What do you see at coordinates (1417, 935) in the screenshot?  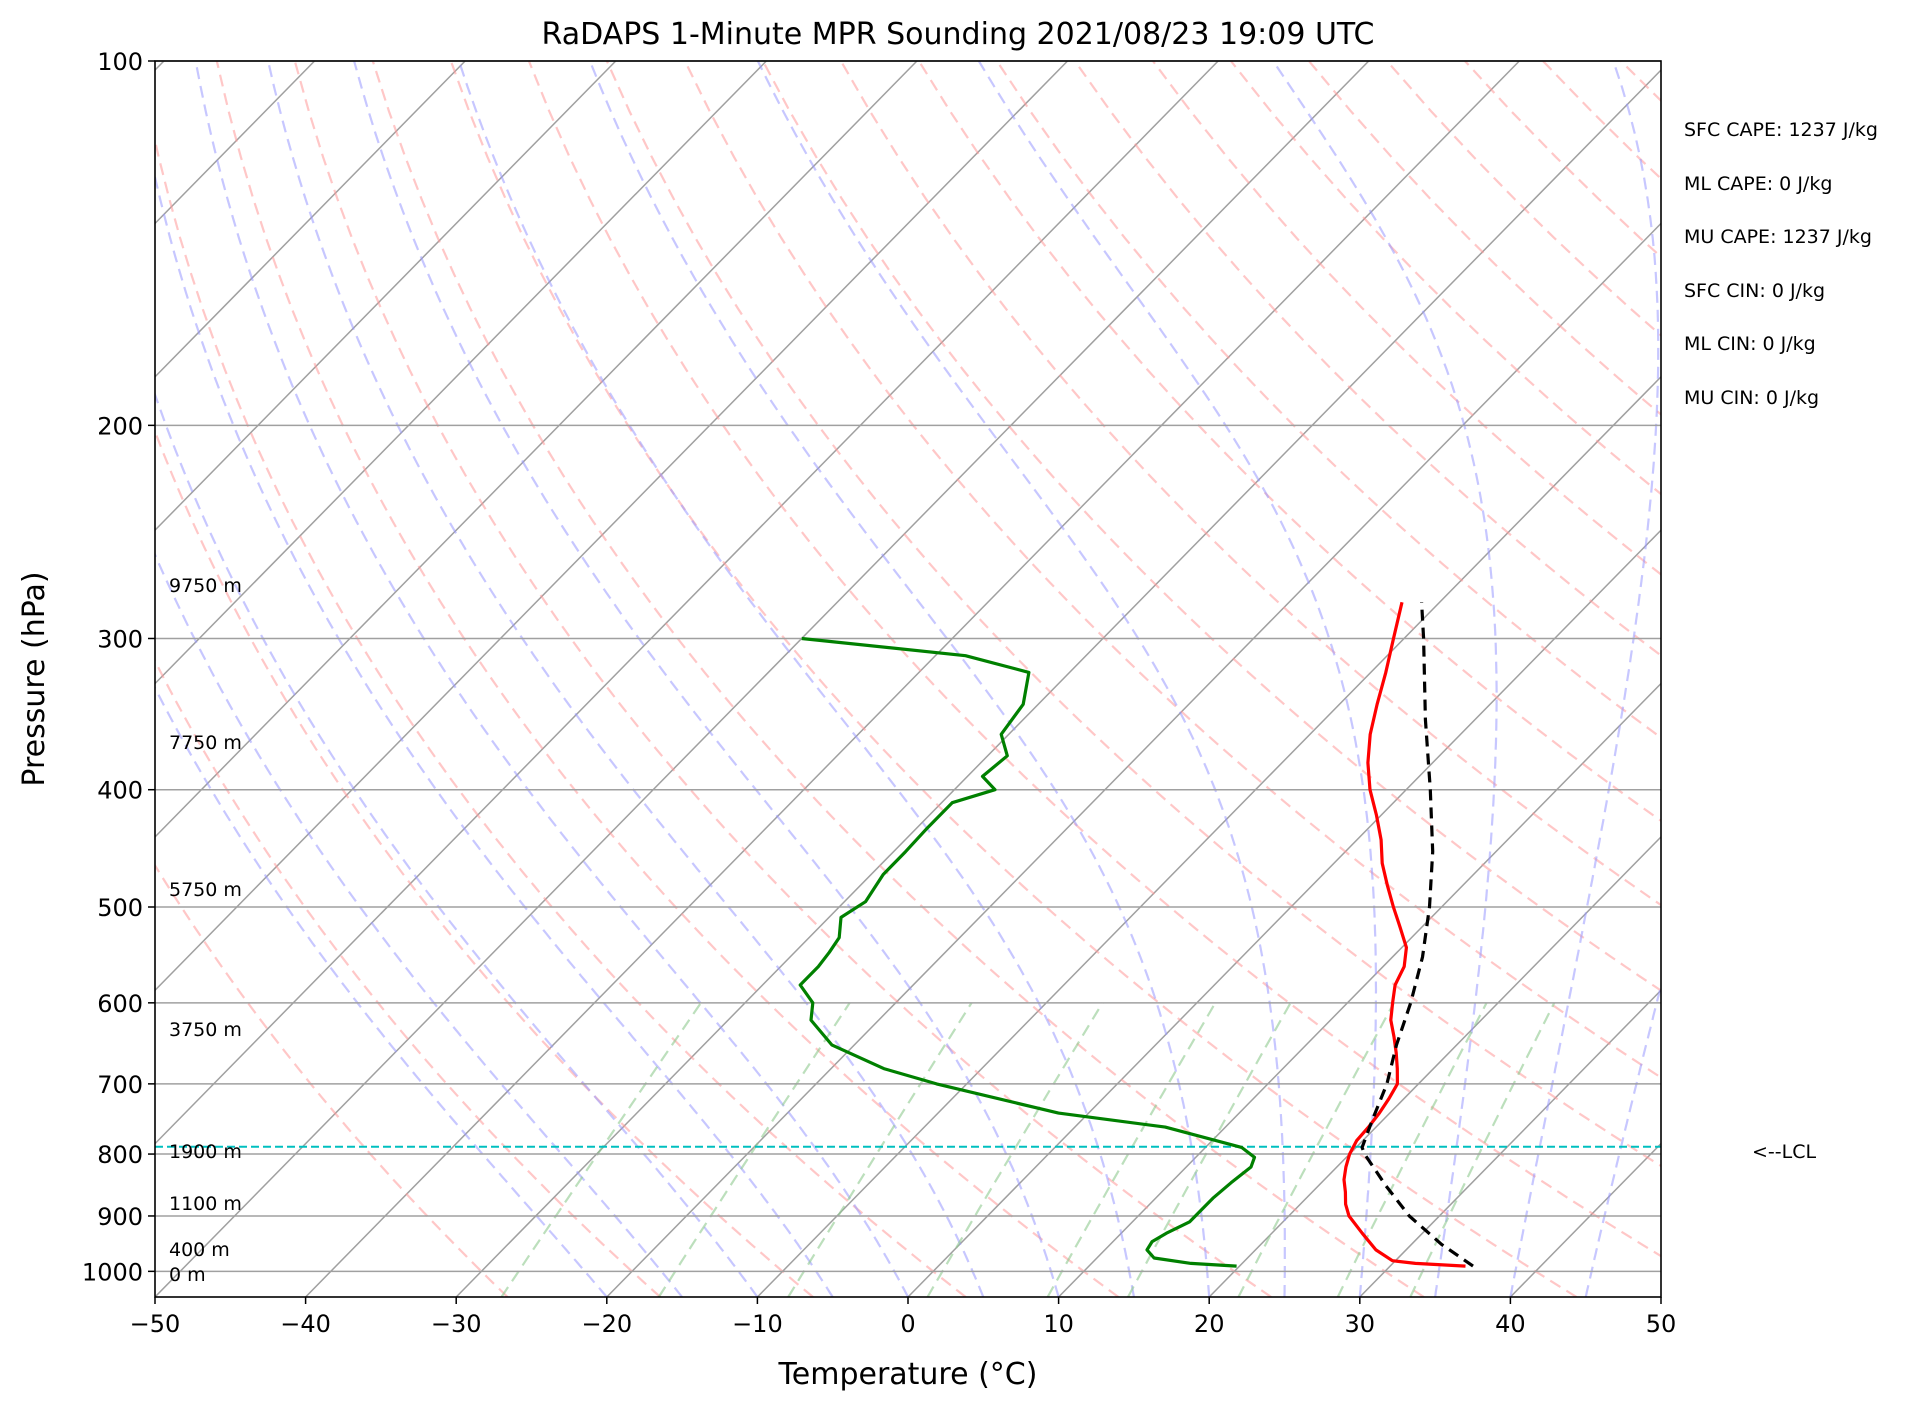 I see `parcel-path-line` at bounding box center [1417, 935].